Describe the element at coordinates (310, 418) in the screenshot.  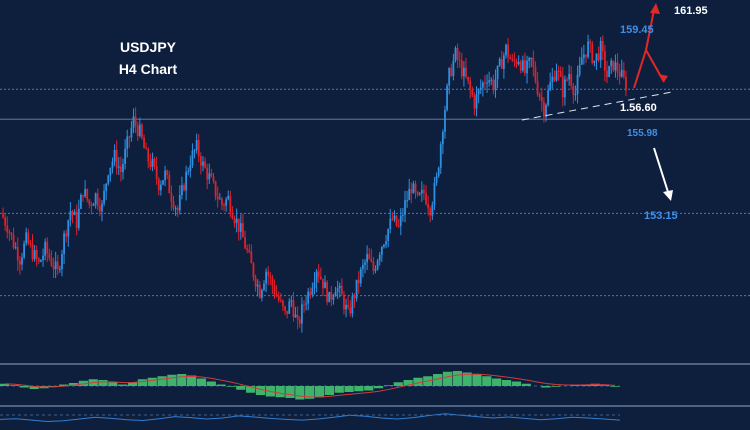
I see `rsi-panel` at that location.